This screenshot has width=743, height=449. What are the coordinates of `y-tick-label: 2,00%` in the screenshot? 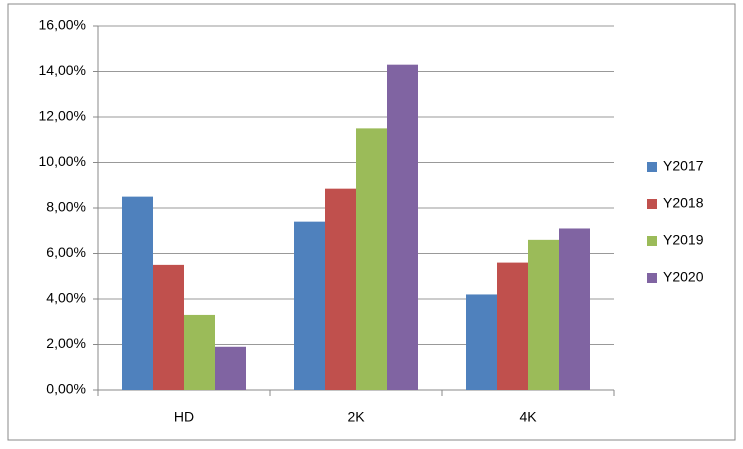 It's located at (66, 343).